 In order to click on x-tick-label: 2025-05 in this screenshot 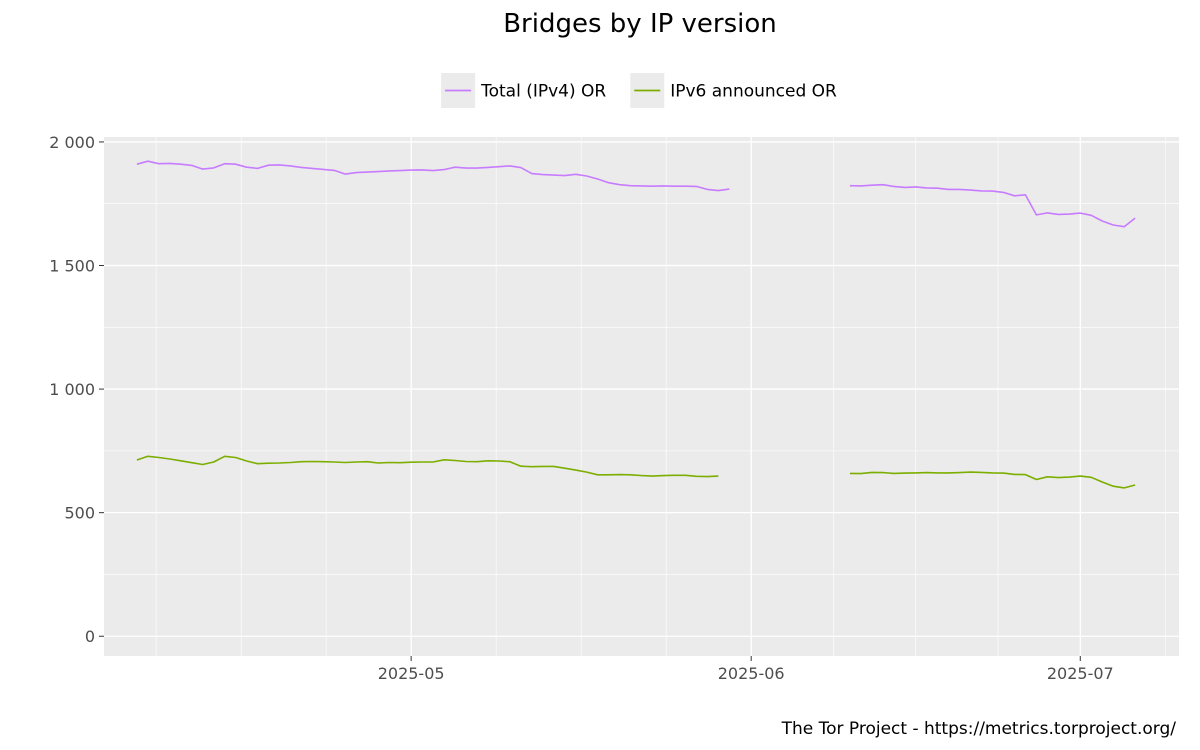, I will do `click(411, 673)`.